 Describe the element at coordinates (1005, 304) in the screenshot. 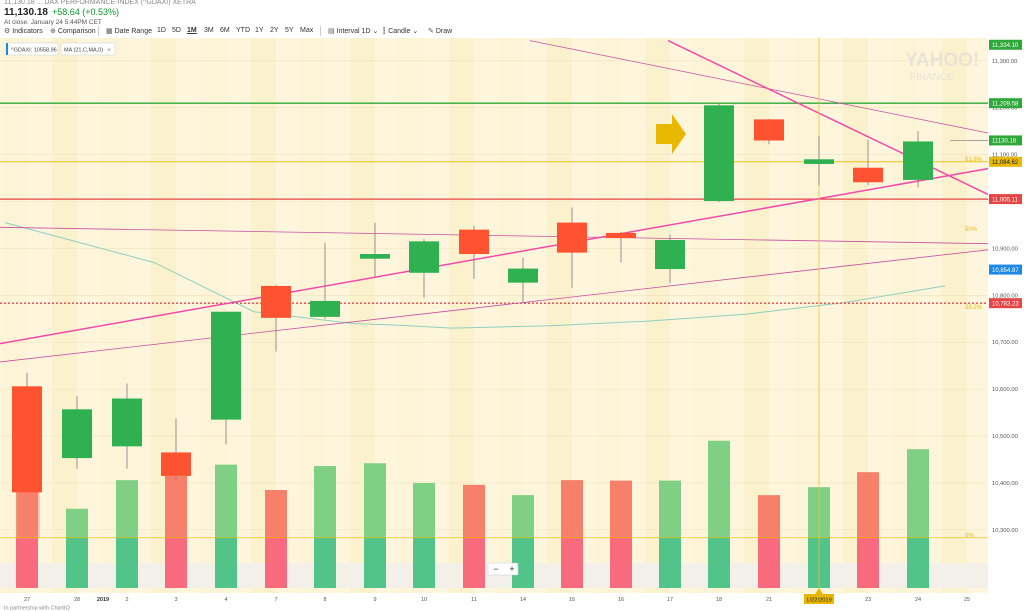

I see `price-tag-label: 10,783.23` at that location.